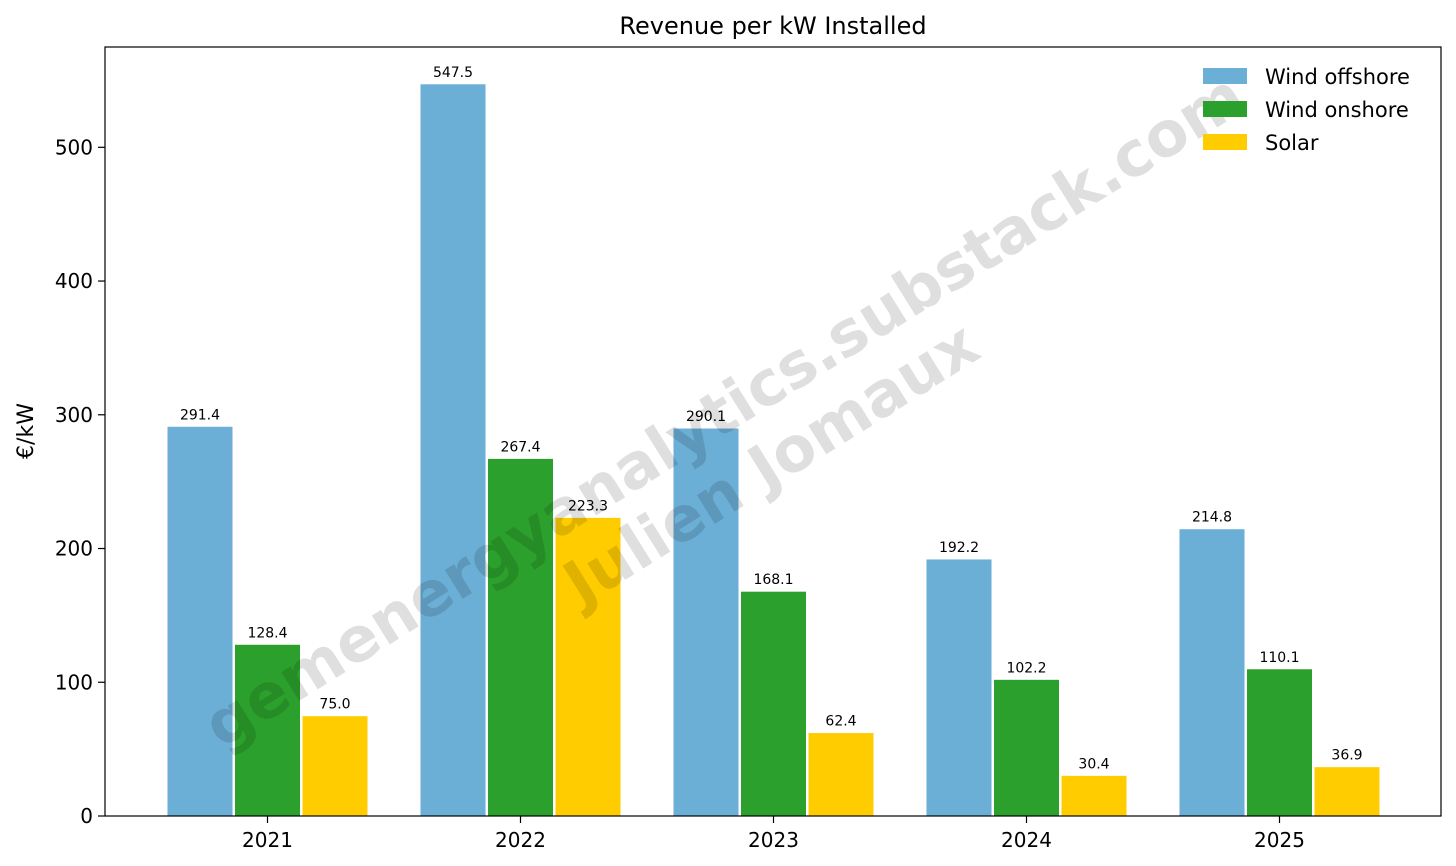 Image resolution: width=1456 pixels, height=866 pixels. I want to click on y-tick-label: 100, so click(74, 682).